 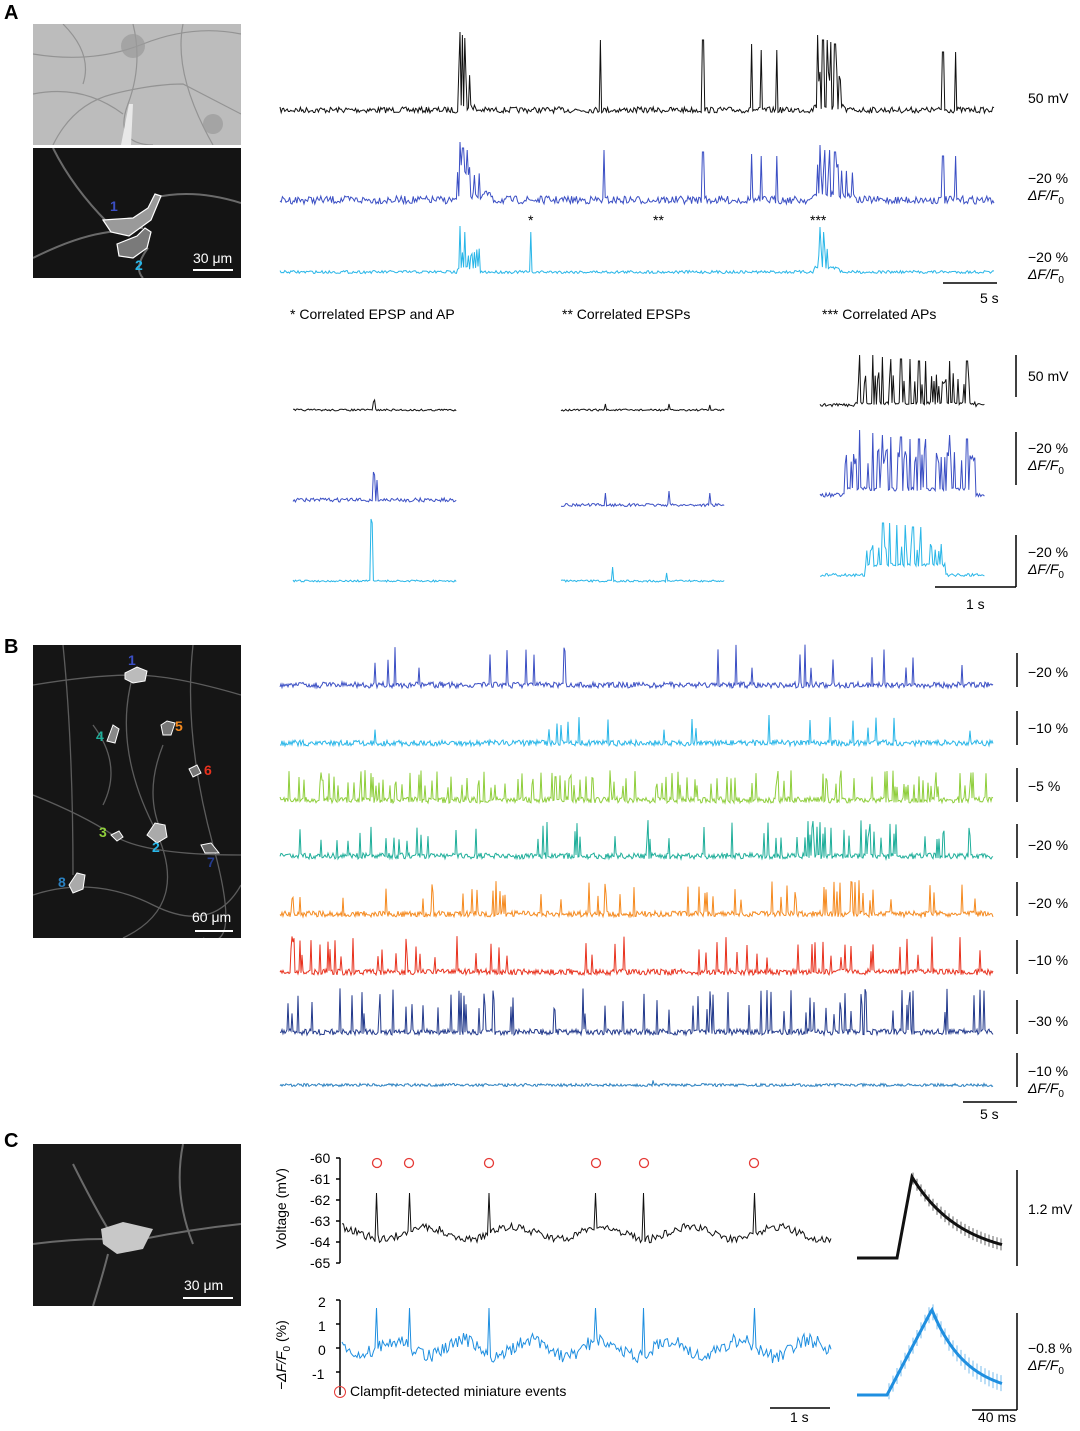 I want to click on roi-label-a-2: 2, so click(x=139, y=265).